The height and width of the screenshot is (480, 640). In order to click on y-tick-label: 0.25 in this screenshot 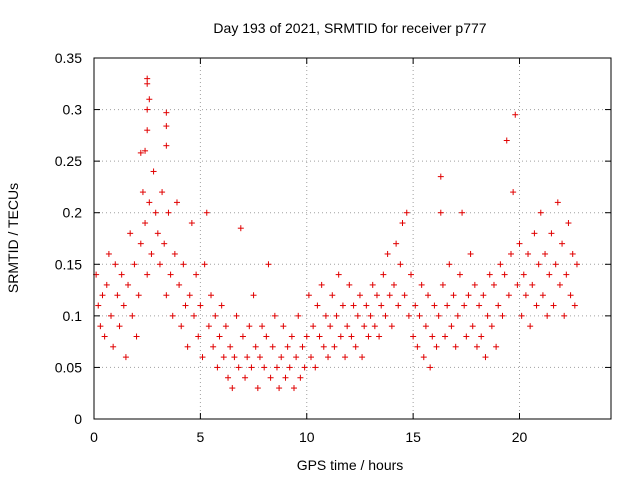, I will do `click(68, 161)`.